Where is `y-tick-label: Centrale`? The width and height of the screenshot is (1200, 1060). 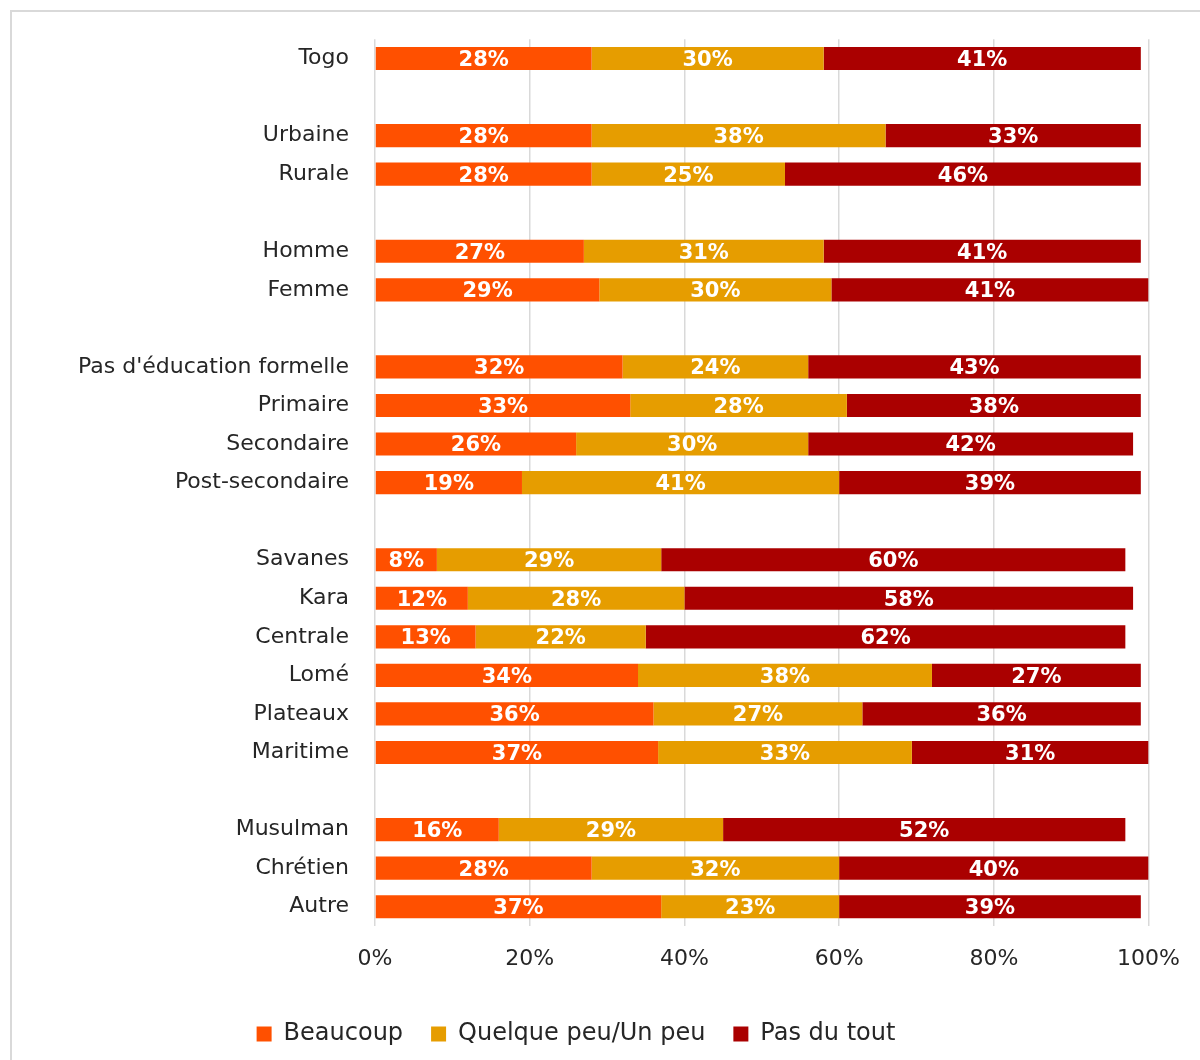 y-tick-label: Centrale is located at coordinates (302, 635).